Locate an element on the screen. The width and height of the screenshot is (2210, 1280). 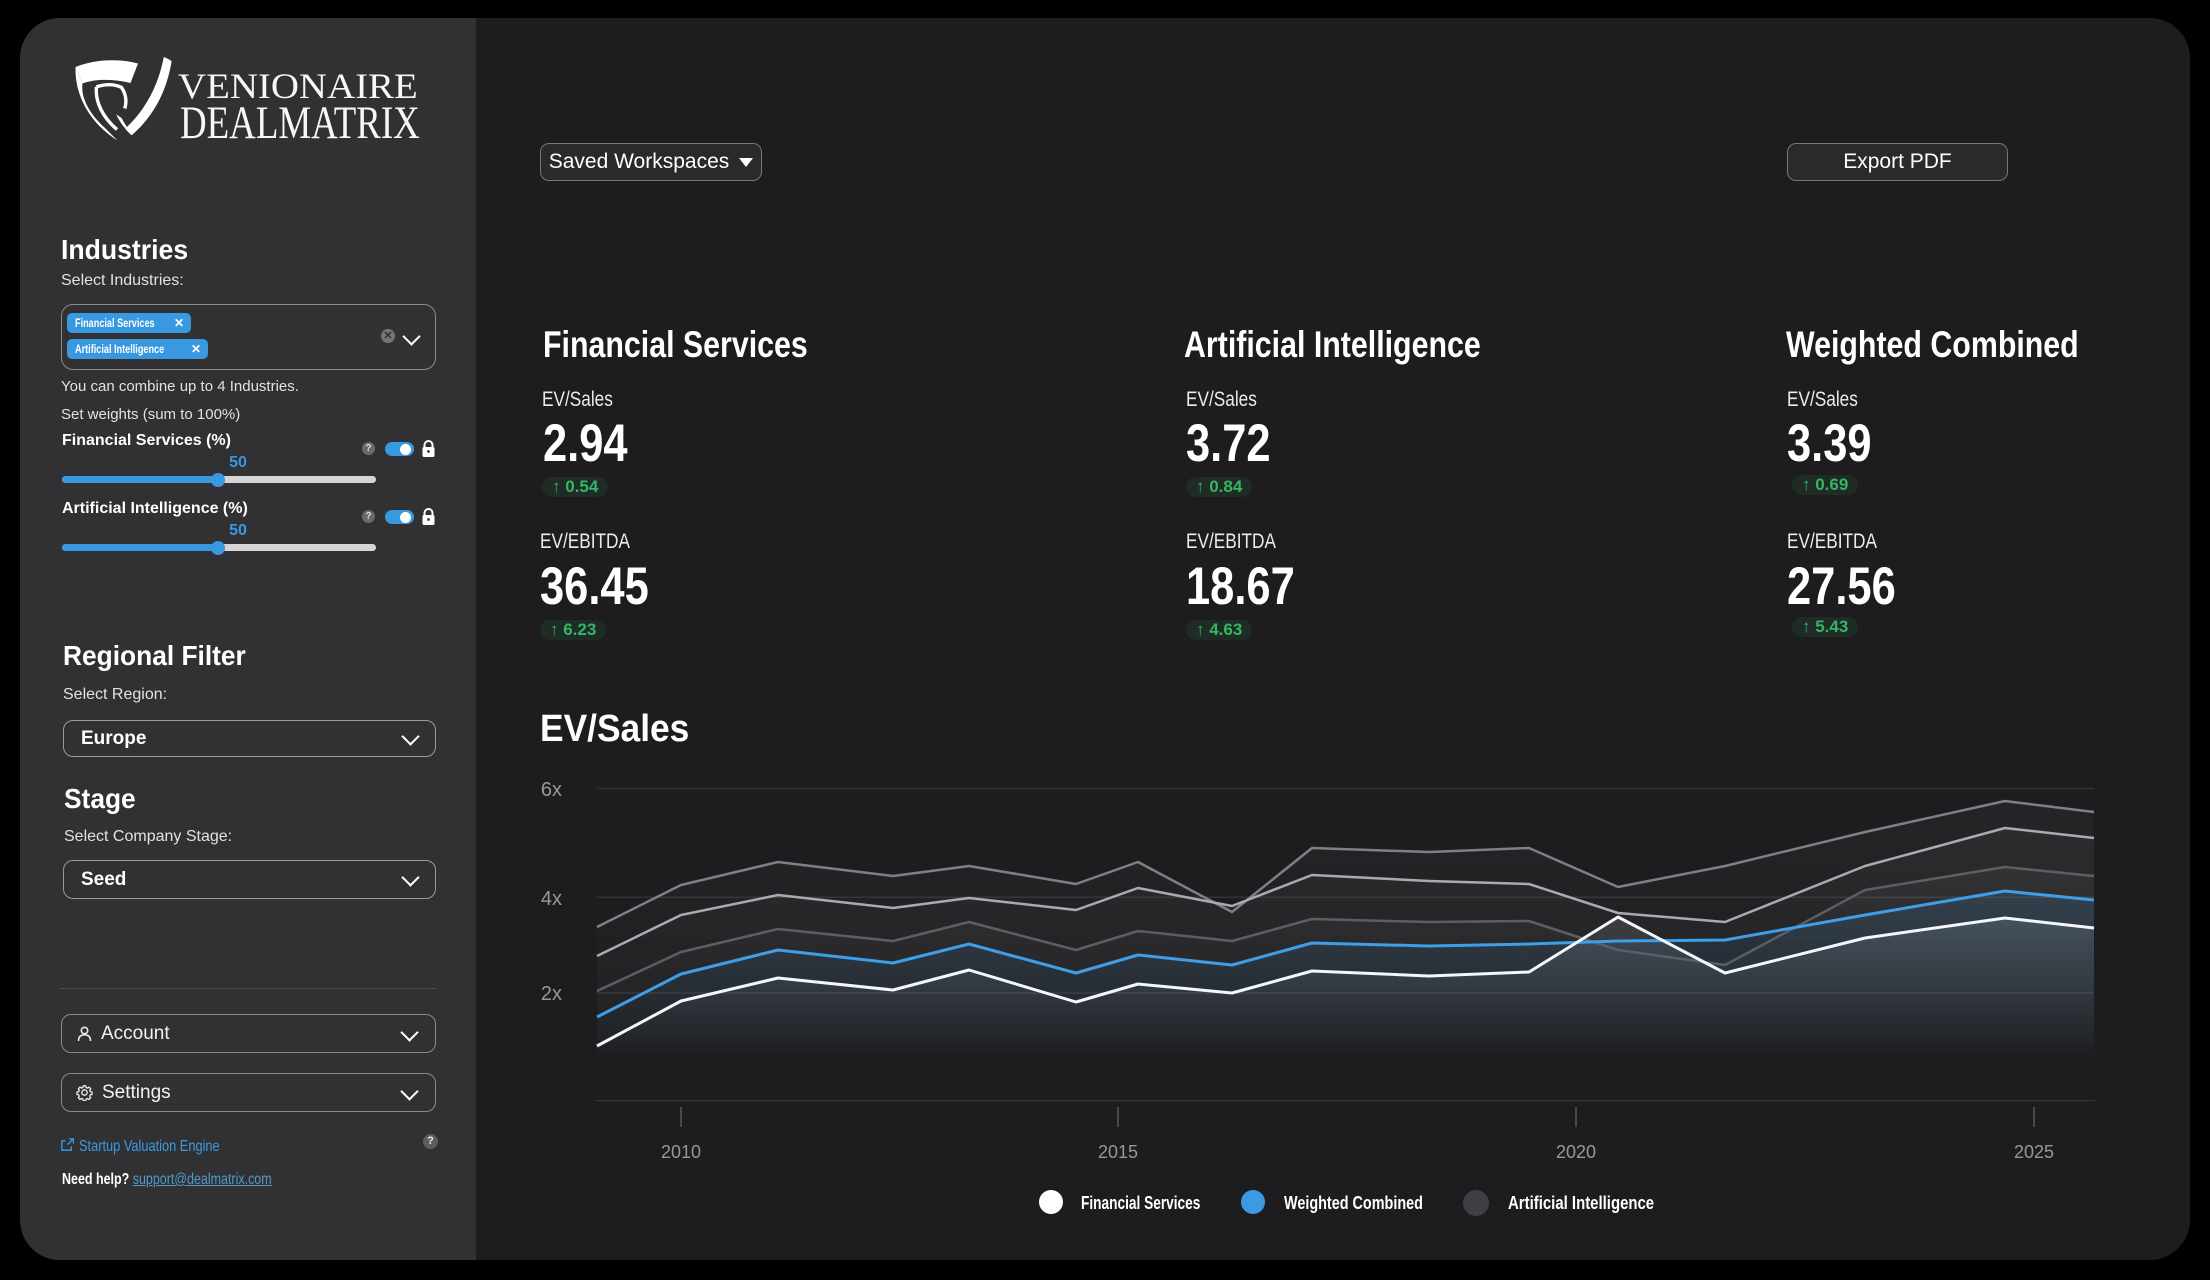
svg-text: 4x is located at coordinates (551, 899).